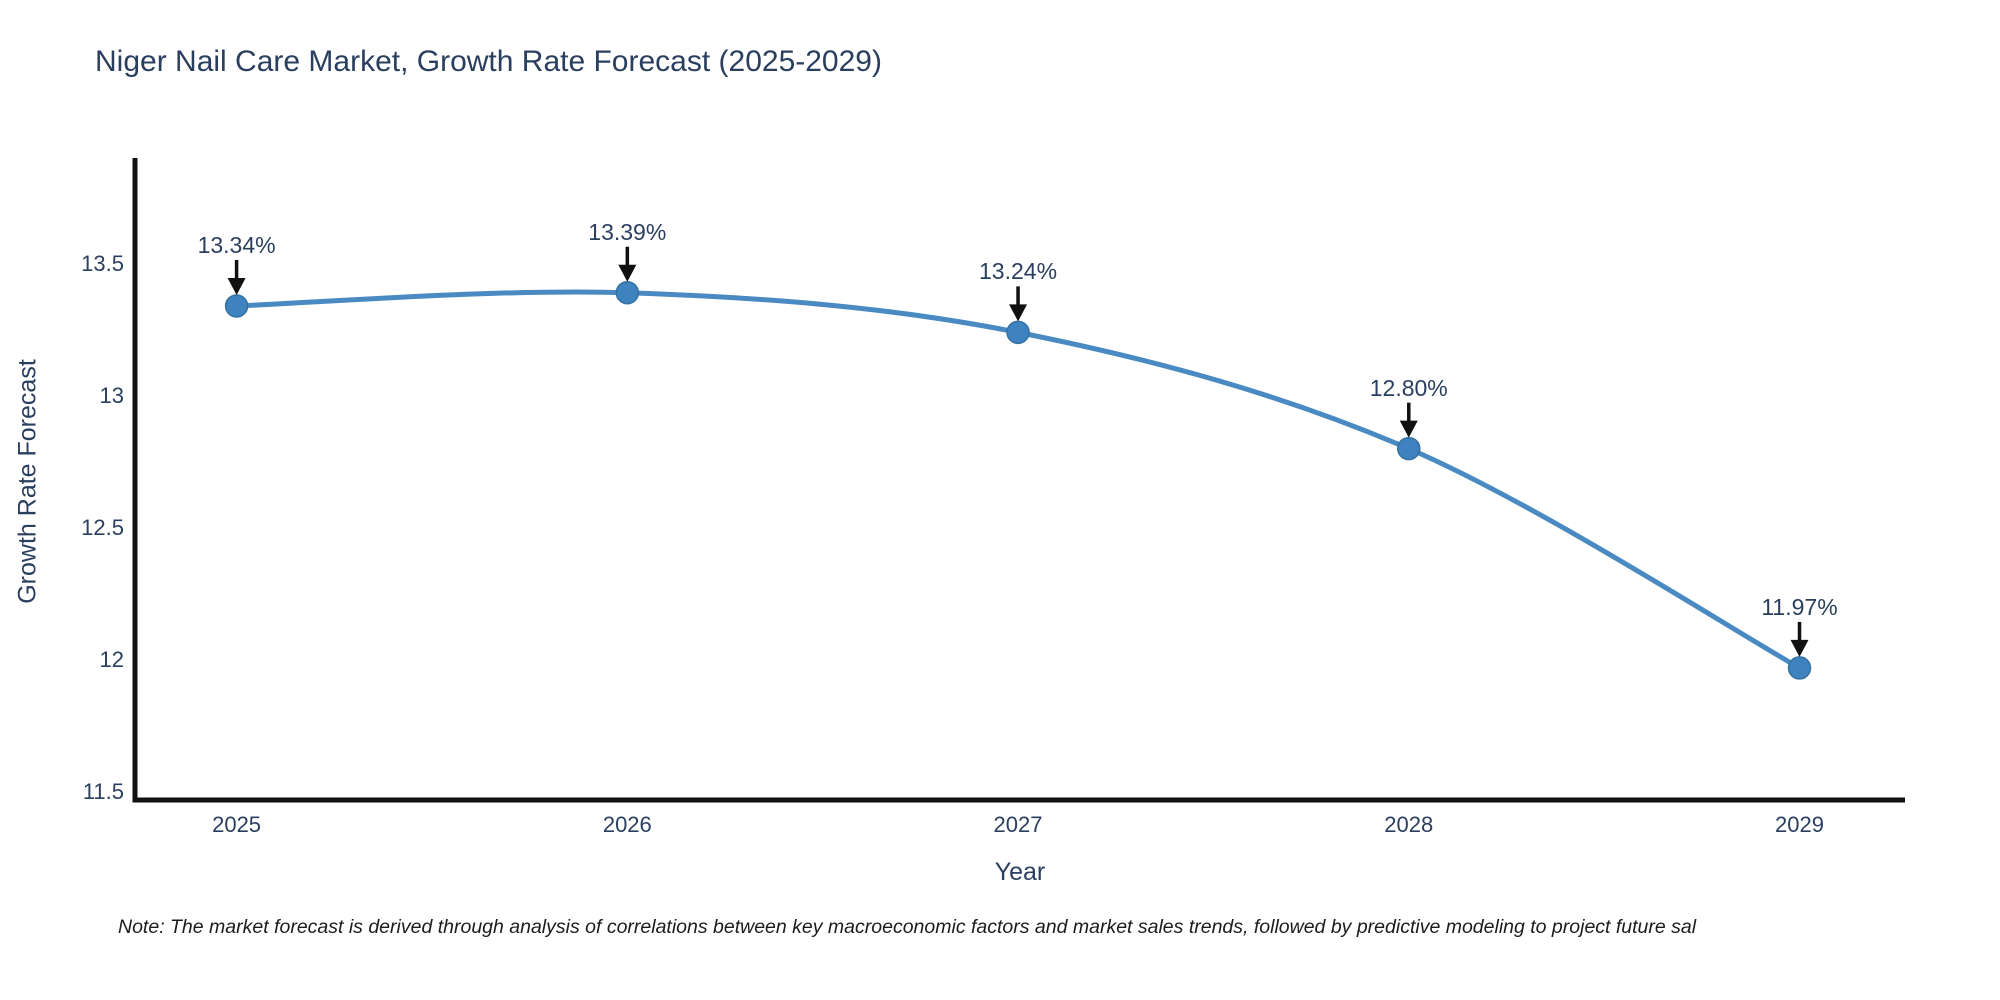 The height and width of the screenshot is (1000, 2000). What do you see at coordinates (1020, 872) in the screenshot?
I see `x-axis-title: Year` at bounding box center [1020, 872].